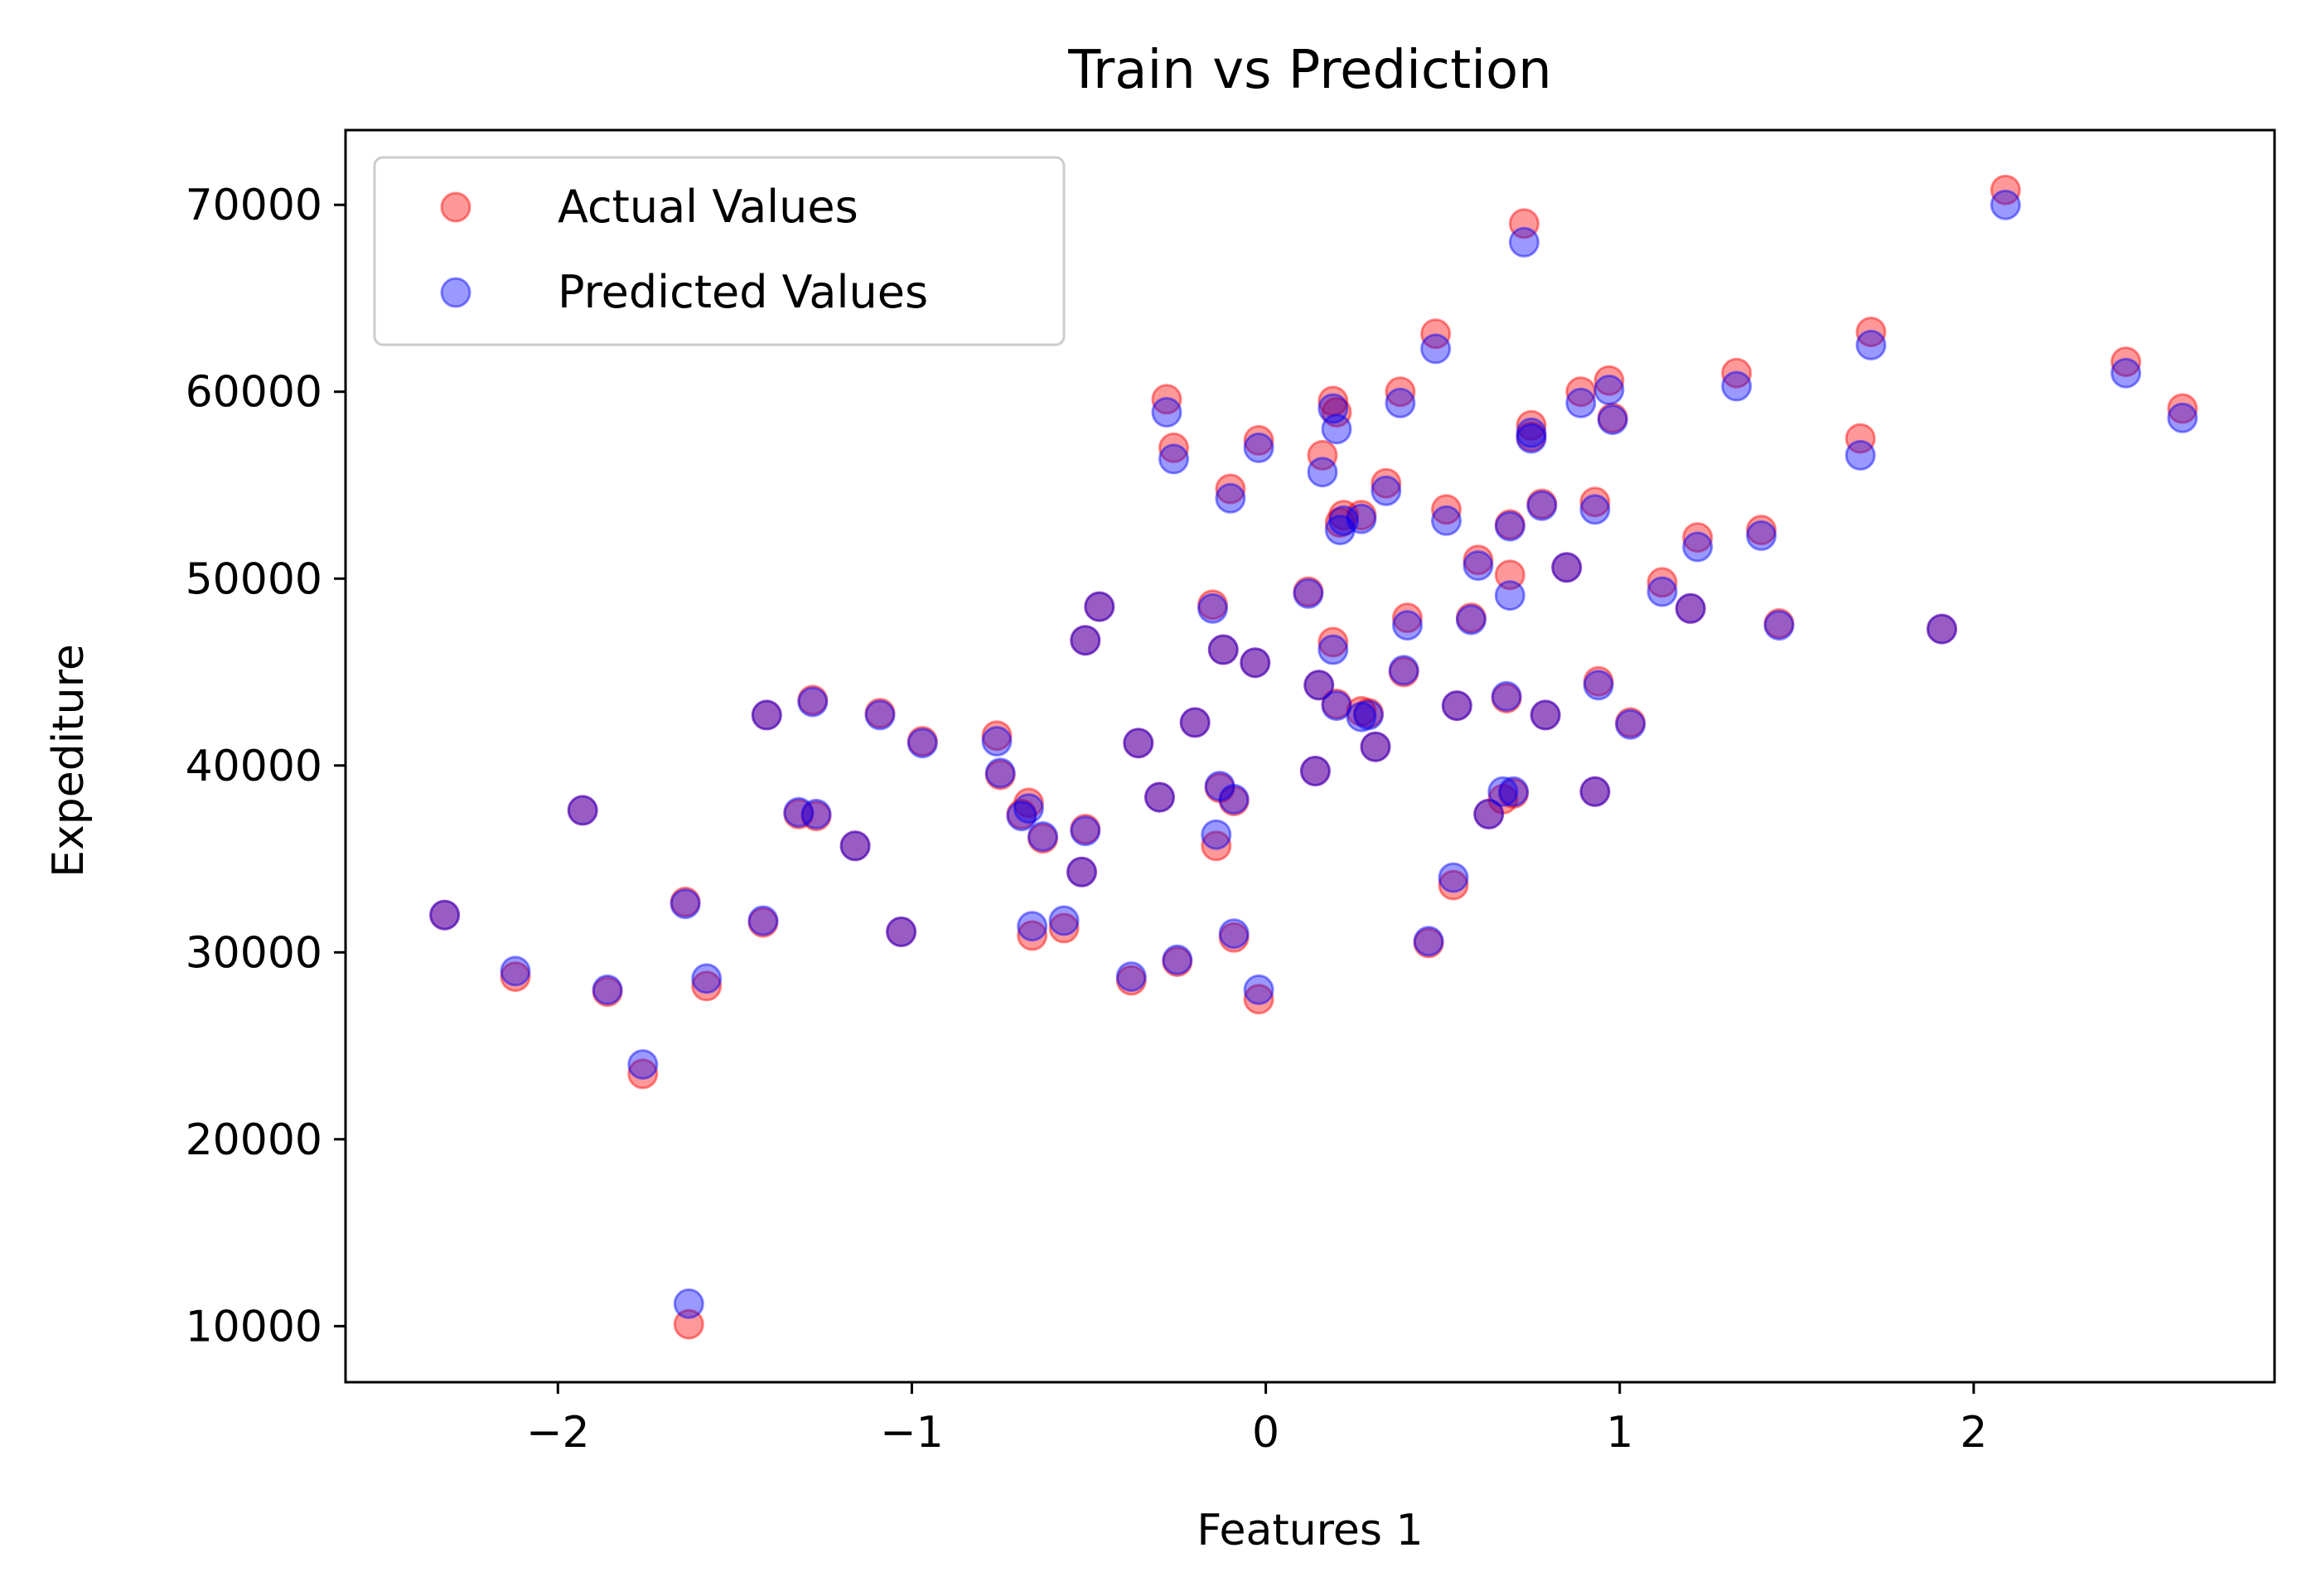 The image size is (2311, 1596). What do you see at coordinates (254, 206) in the screenshot?
I see `y-tick-label: 70000` at bounding box center [254, 206].